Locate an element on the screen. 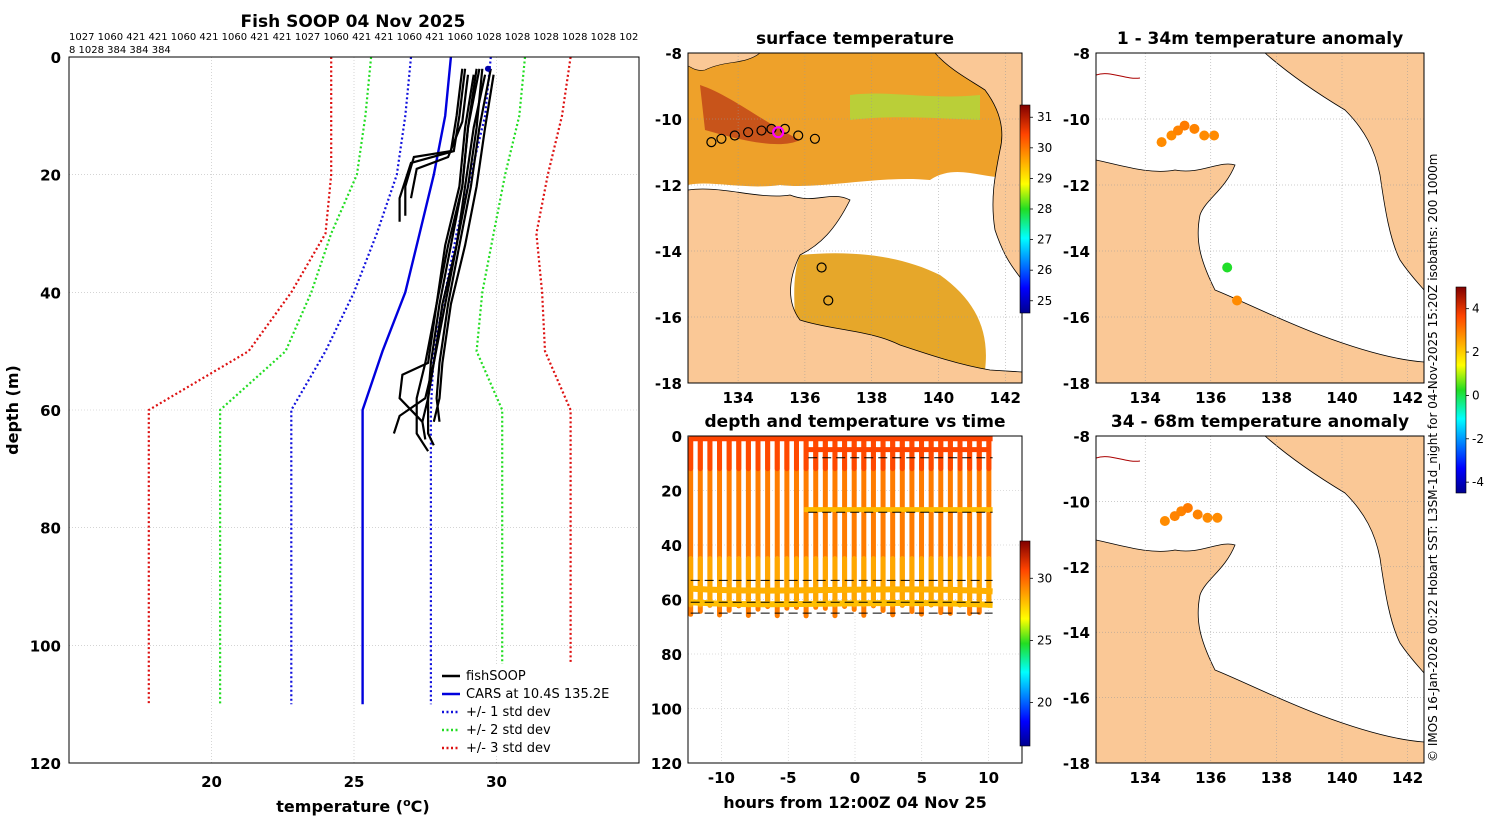 Image resolution: width=1500 pixels, height=820 pixels. time-colorbar-ticks: 20 25 30 is located at coordinates (1041, 640).